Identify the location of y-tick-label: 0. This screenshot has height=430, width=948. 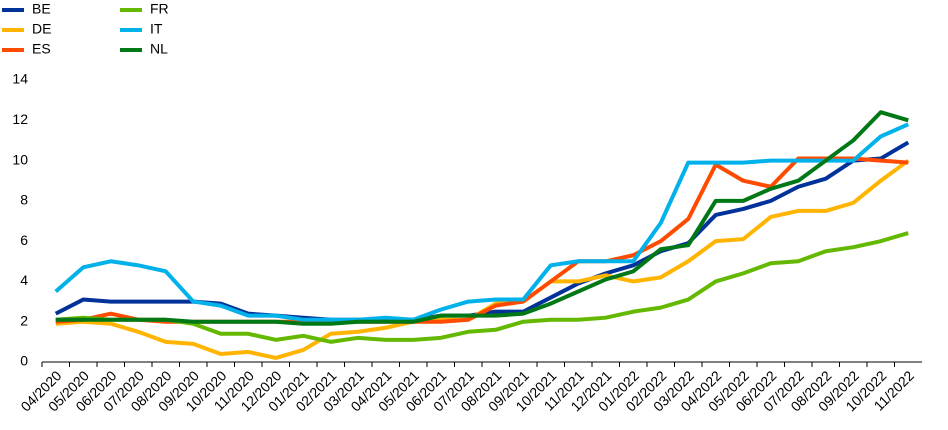
(24, 361).